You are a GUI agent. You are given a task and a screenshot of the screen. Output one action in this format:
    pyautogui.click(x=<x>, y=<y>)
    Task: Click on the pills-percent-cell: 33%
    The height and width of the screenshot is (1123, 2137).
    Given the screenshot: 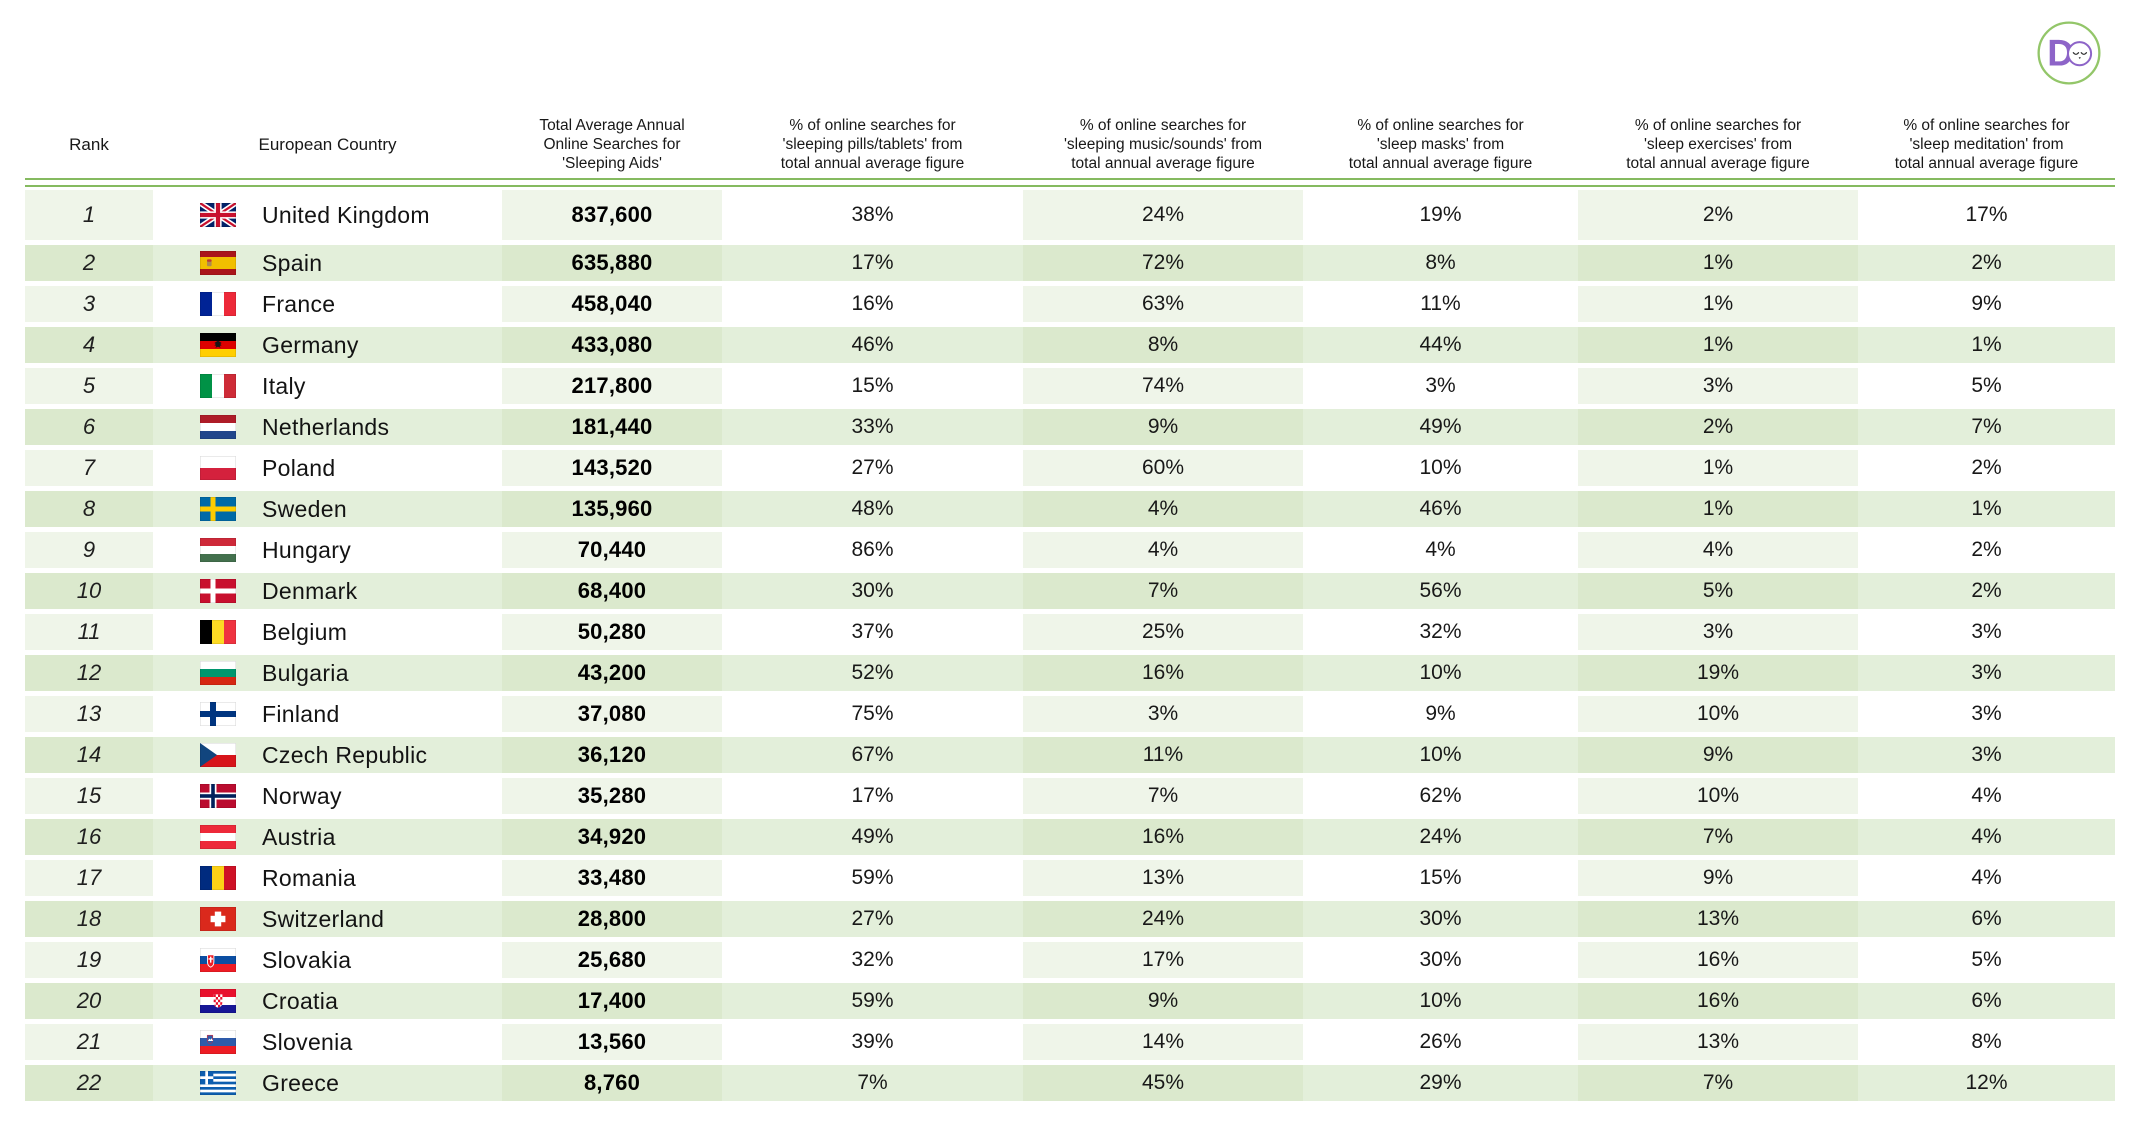 What is the action you would take?
    pyautogui.click(x=872, y=427)
    